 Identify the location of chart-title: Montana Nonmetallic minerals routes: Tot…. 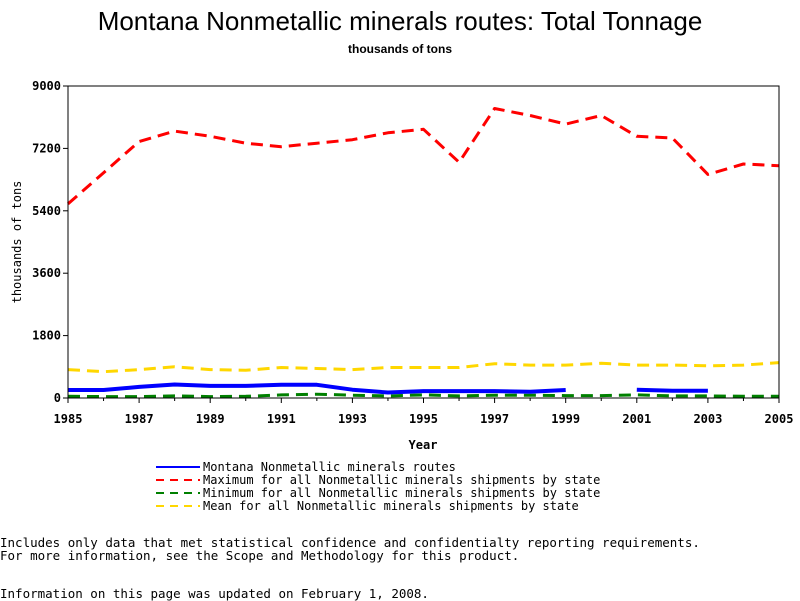
(400, 21).